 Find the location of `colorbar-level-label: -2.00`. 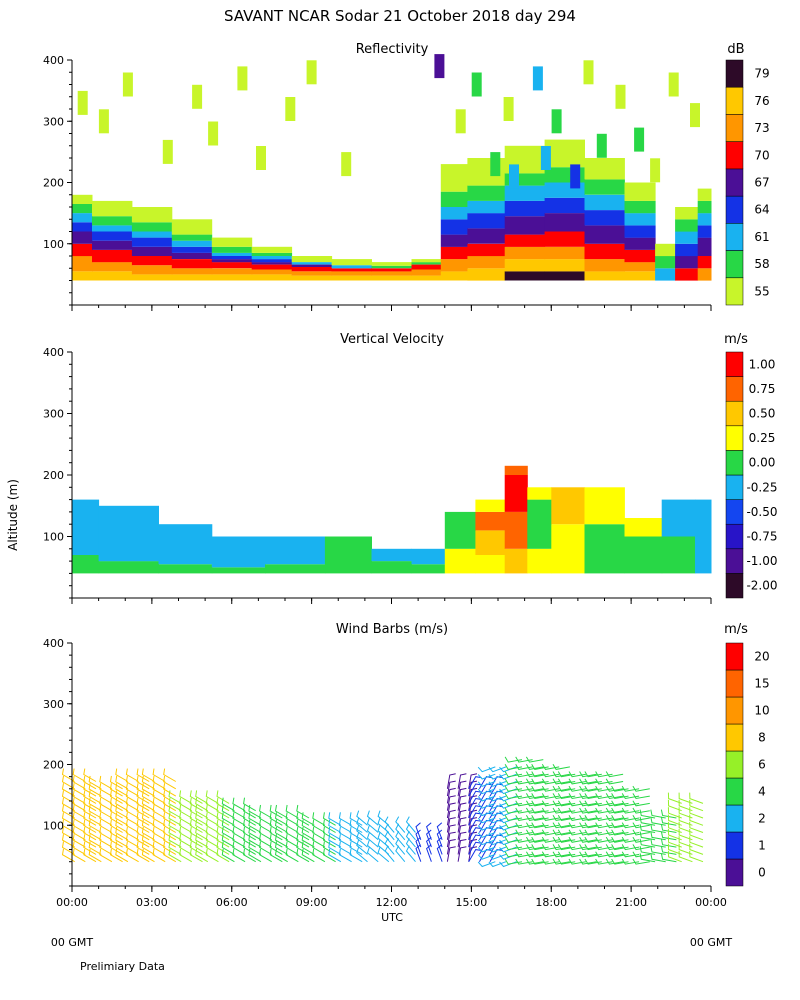

colorbar-level-label: -2.00 is located at coordinates (761, 586).